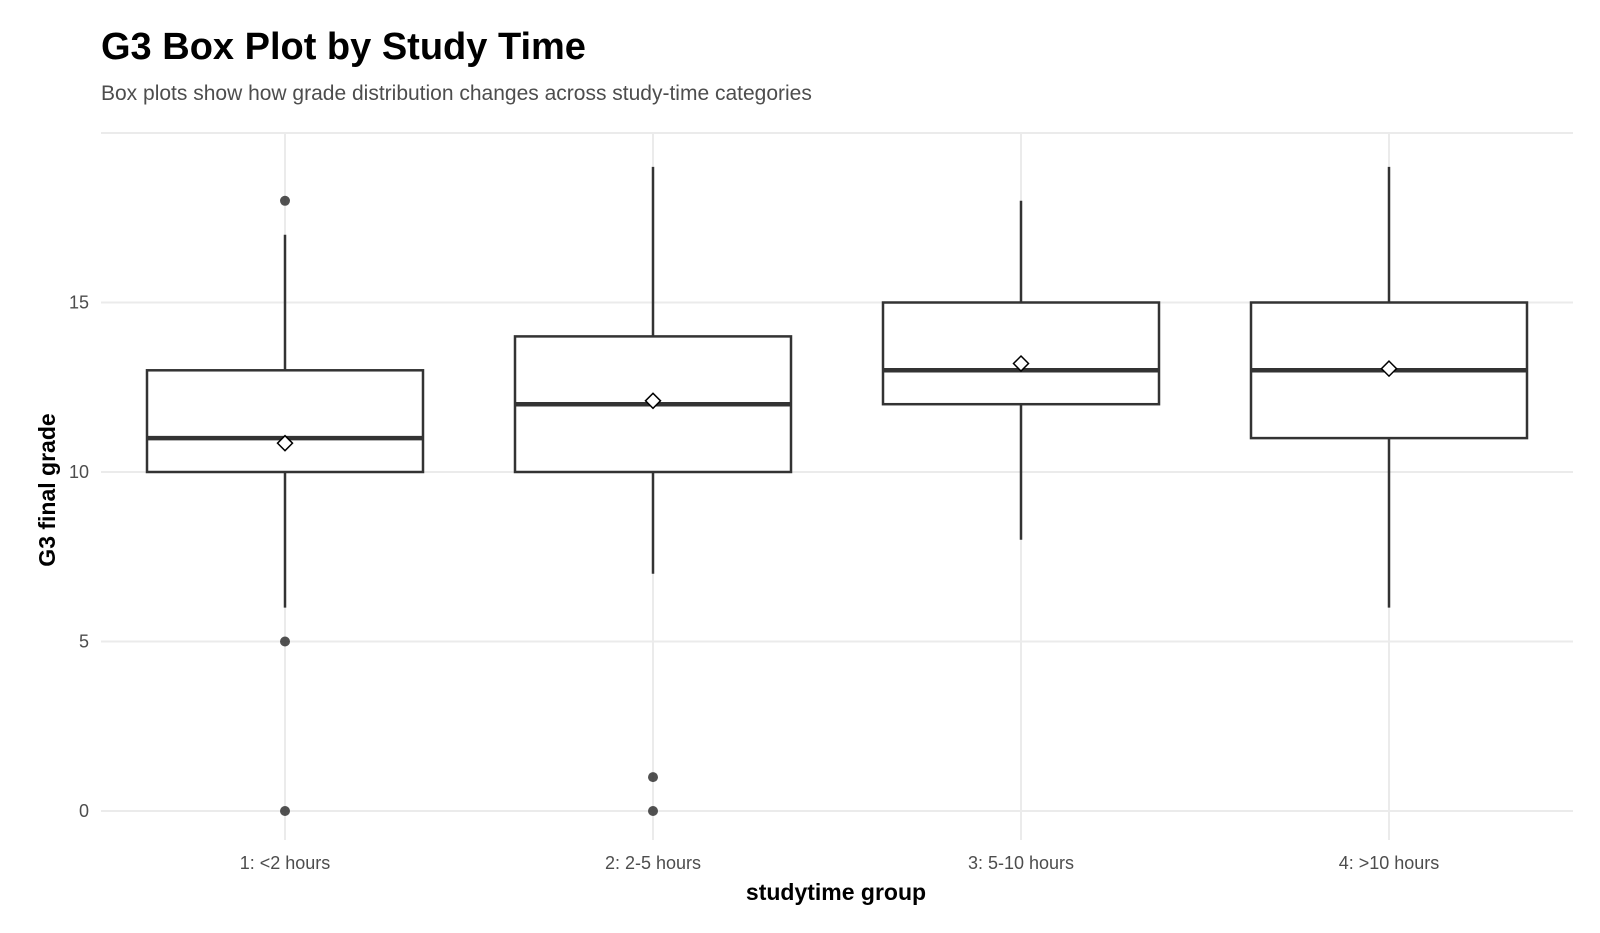 The height and width of the screenshot is (933, 1600). I want to click on x-tick-label: 3: 5-10 hours, so click(1021, 863).